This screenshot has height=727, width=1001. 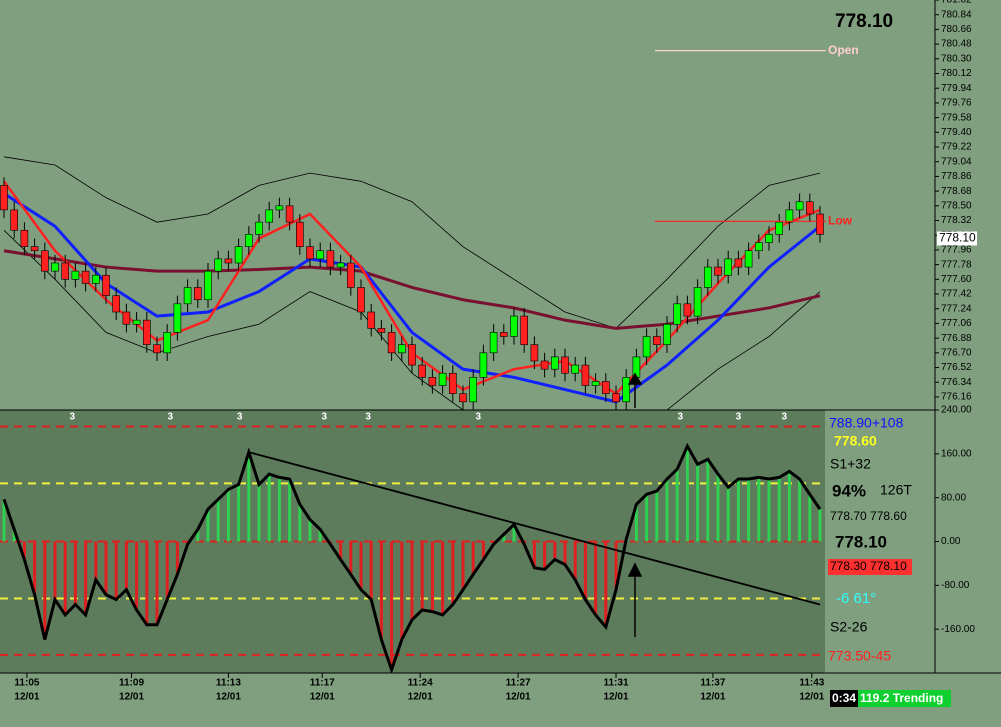 I want to click on arrow-head, so click(x=635, y=569).